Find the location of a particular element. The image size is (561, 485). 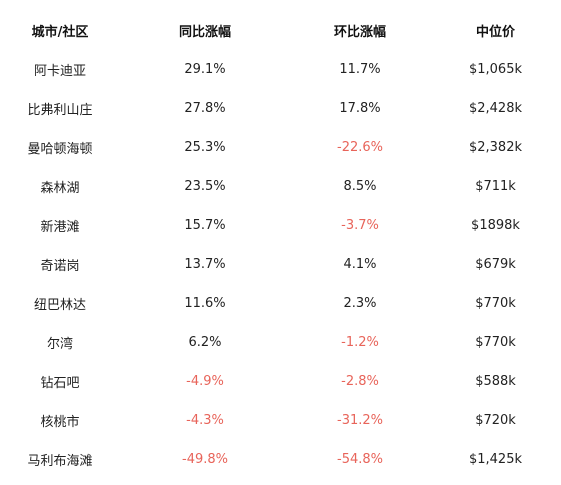

cell-median: $1898k is located at coordinates (495, 225).